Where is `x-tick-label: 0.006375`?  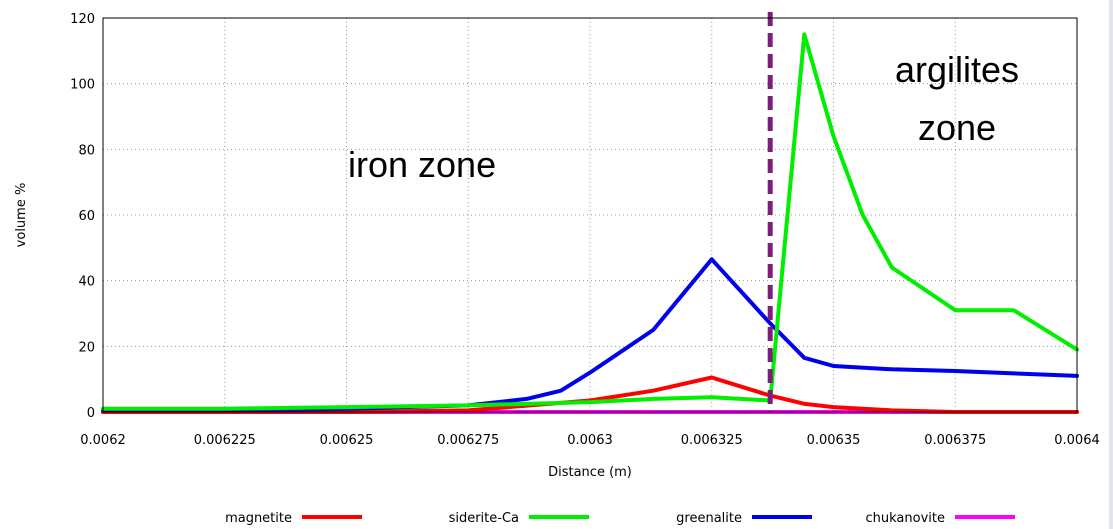 x-tick-label: 0.006375 is located at coordinates (955, 440).